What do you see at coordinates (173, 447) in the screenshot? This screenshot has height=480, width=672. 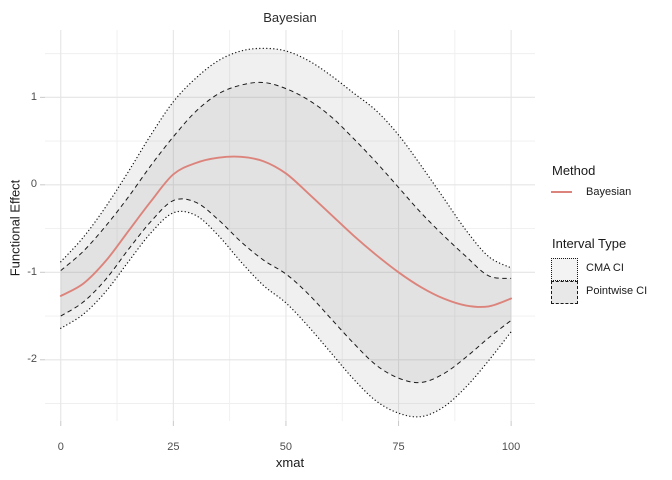 I see `x-tick-label-25: 25` at bounding box center [173, 447].